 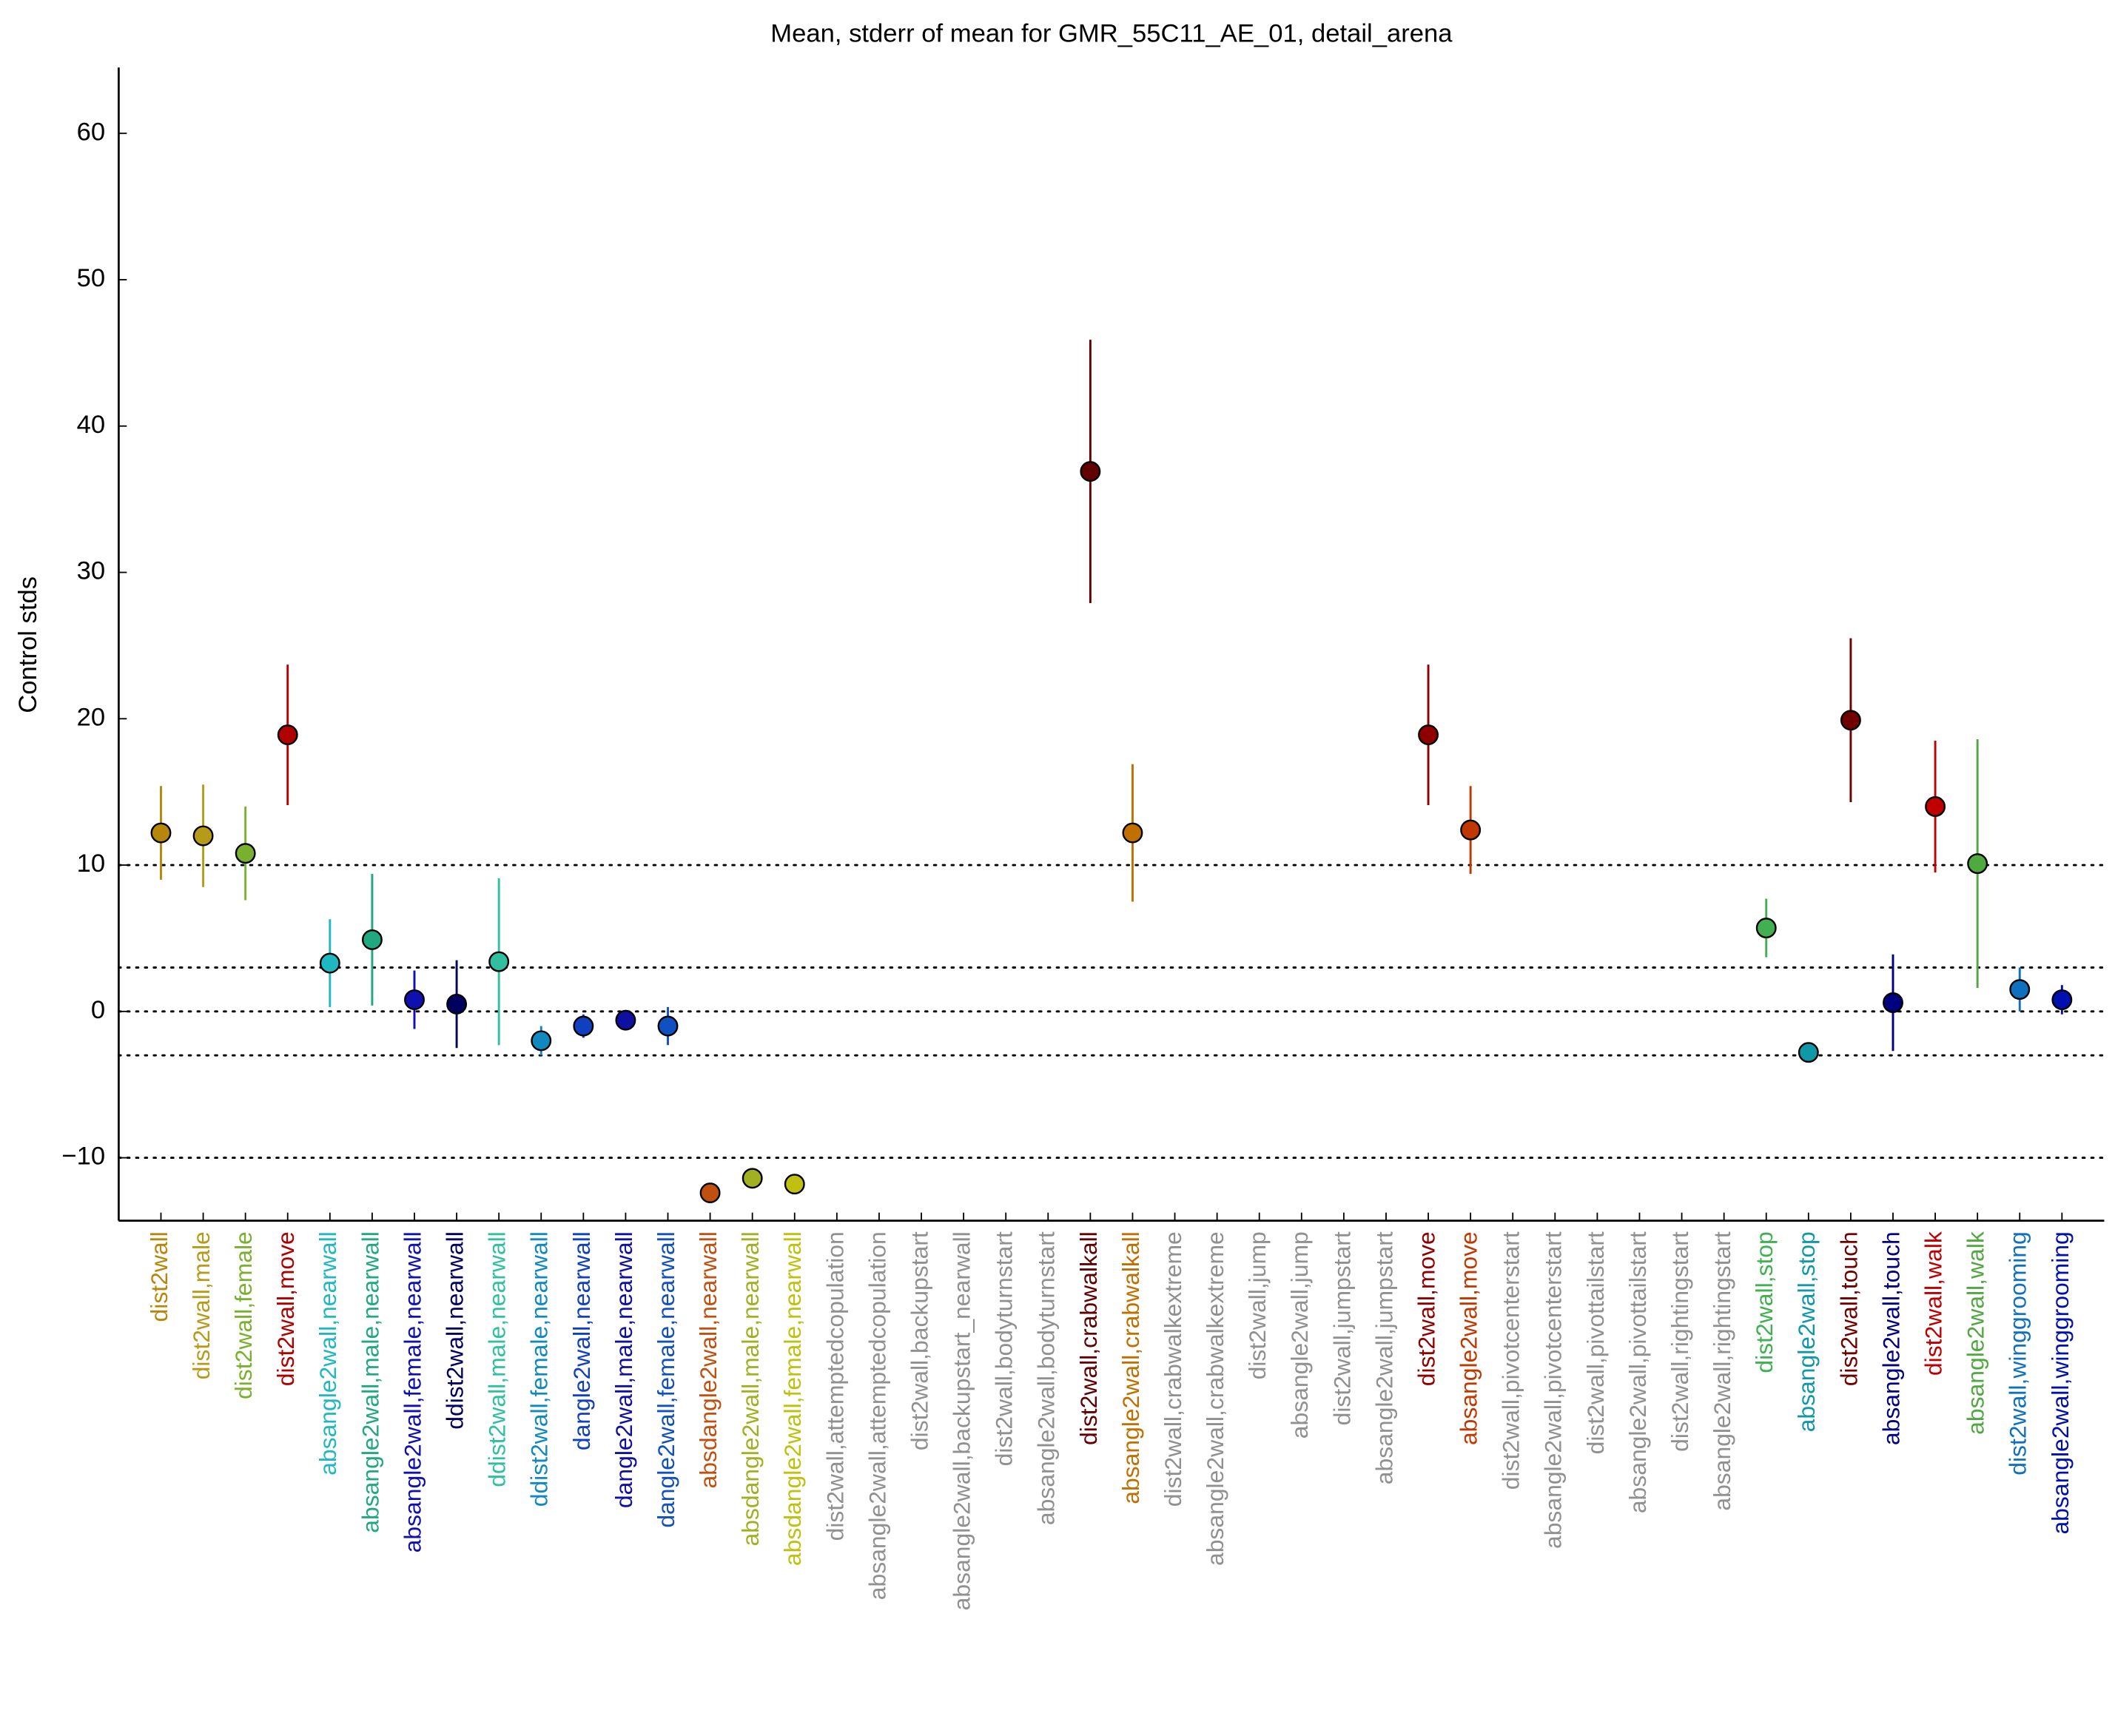 I want to click on x-tick-label: absangle2wall,crabwalkall, so click(x=1130, y=1368).